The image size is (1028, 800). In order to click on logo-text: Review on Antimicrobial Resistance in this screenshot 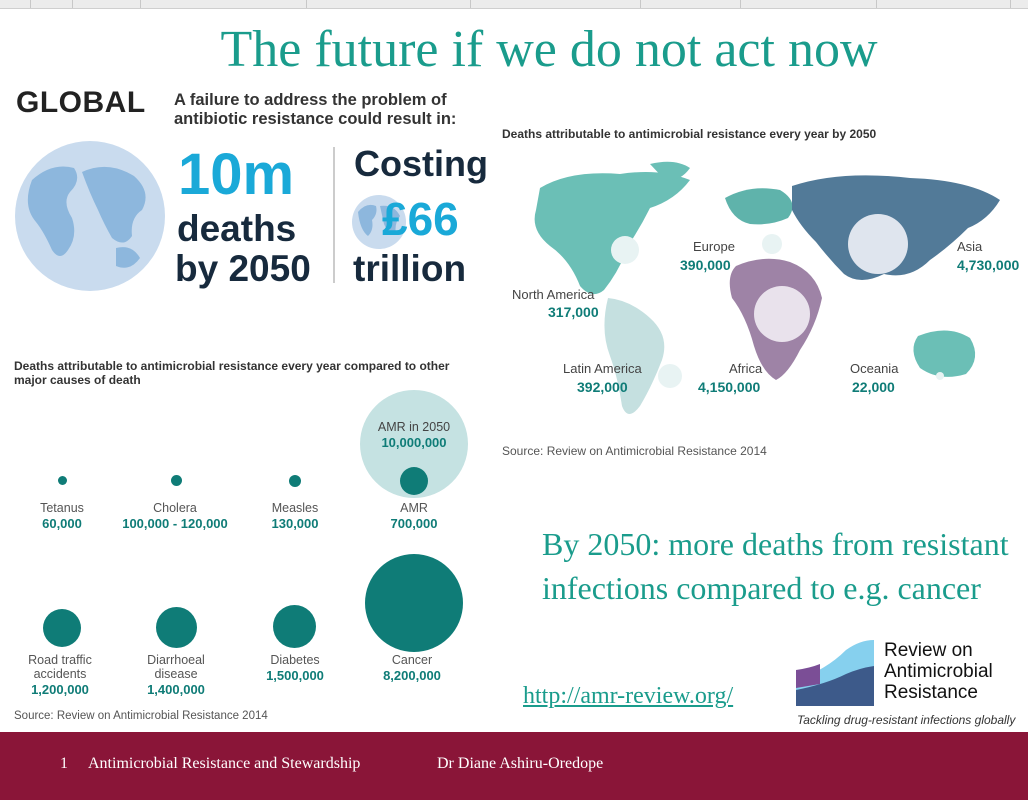, I will do `click(938, 671)`.